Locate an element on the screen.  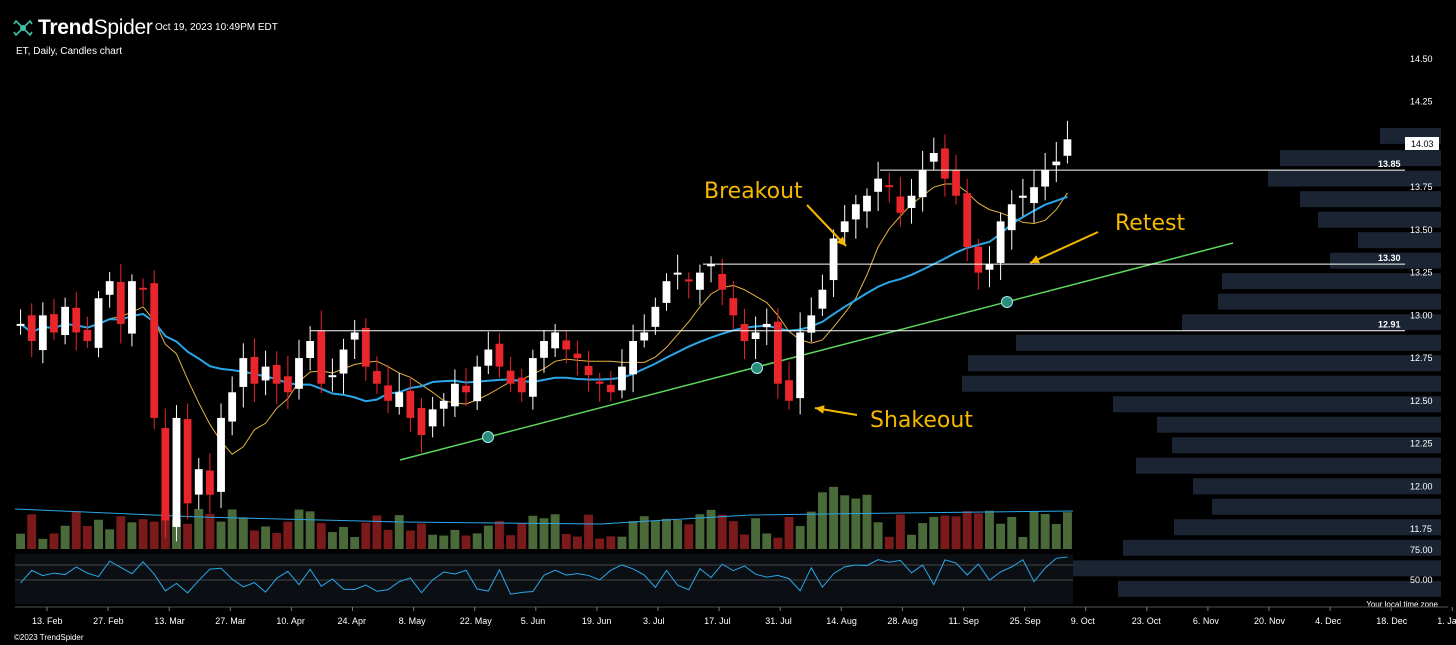
chart-subtitle: ET, Daily, Candles chart is located at coordinates (69, 51).